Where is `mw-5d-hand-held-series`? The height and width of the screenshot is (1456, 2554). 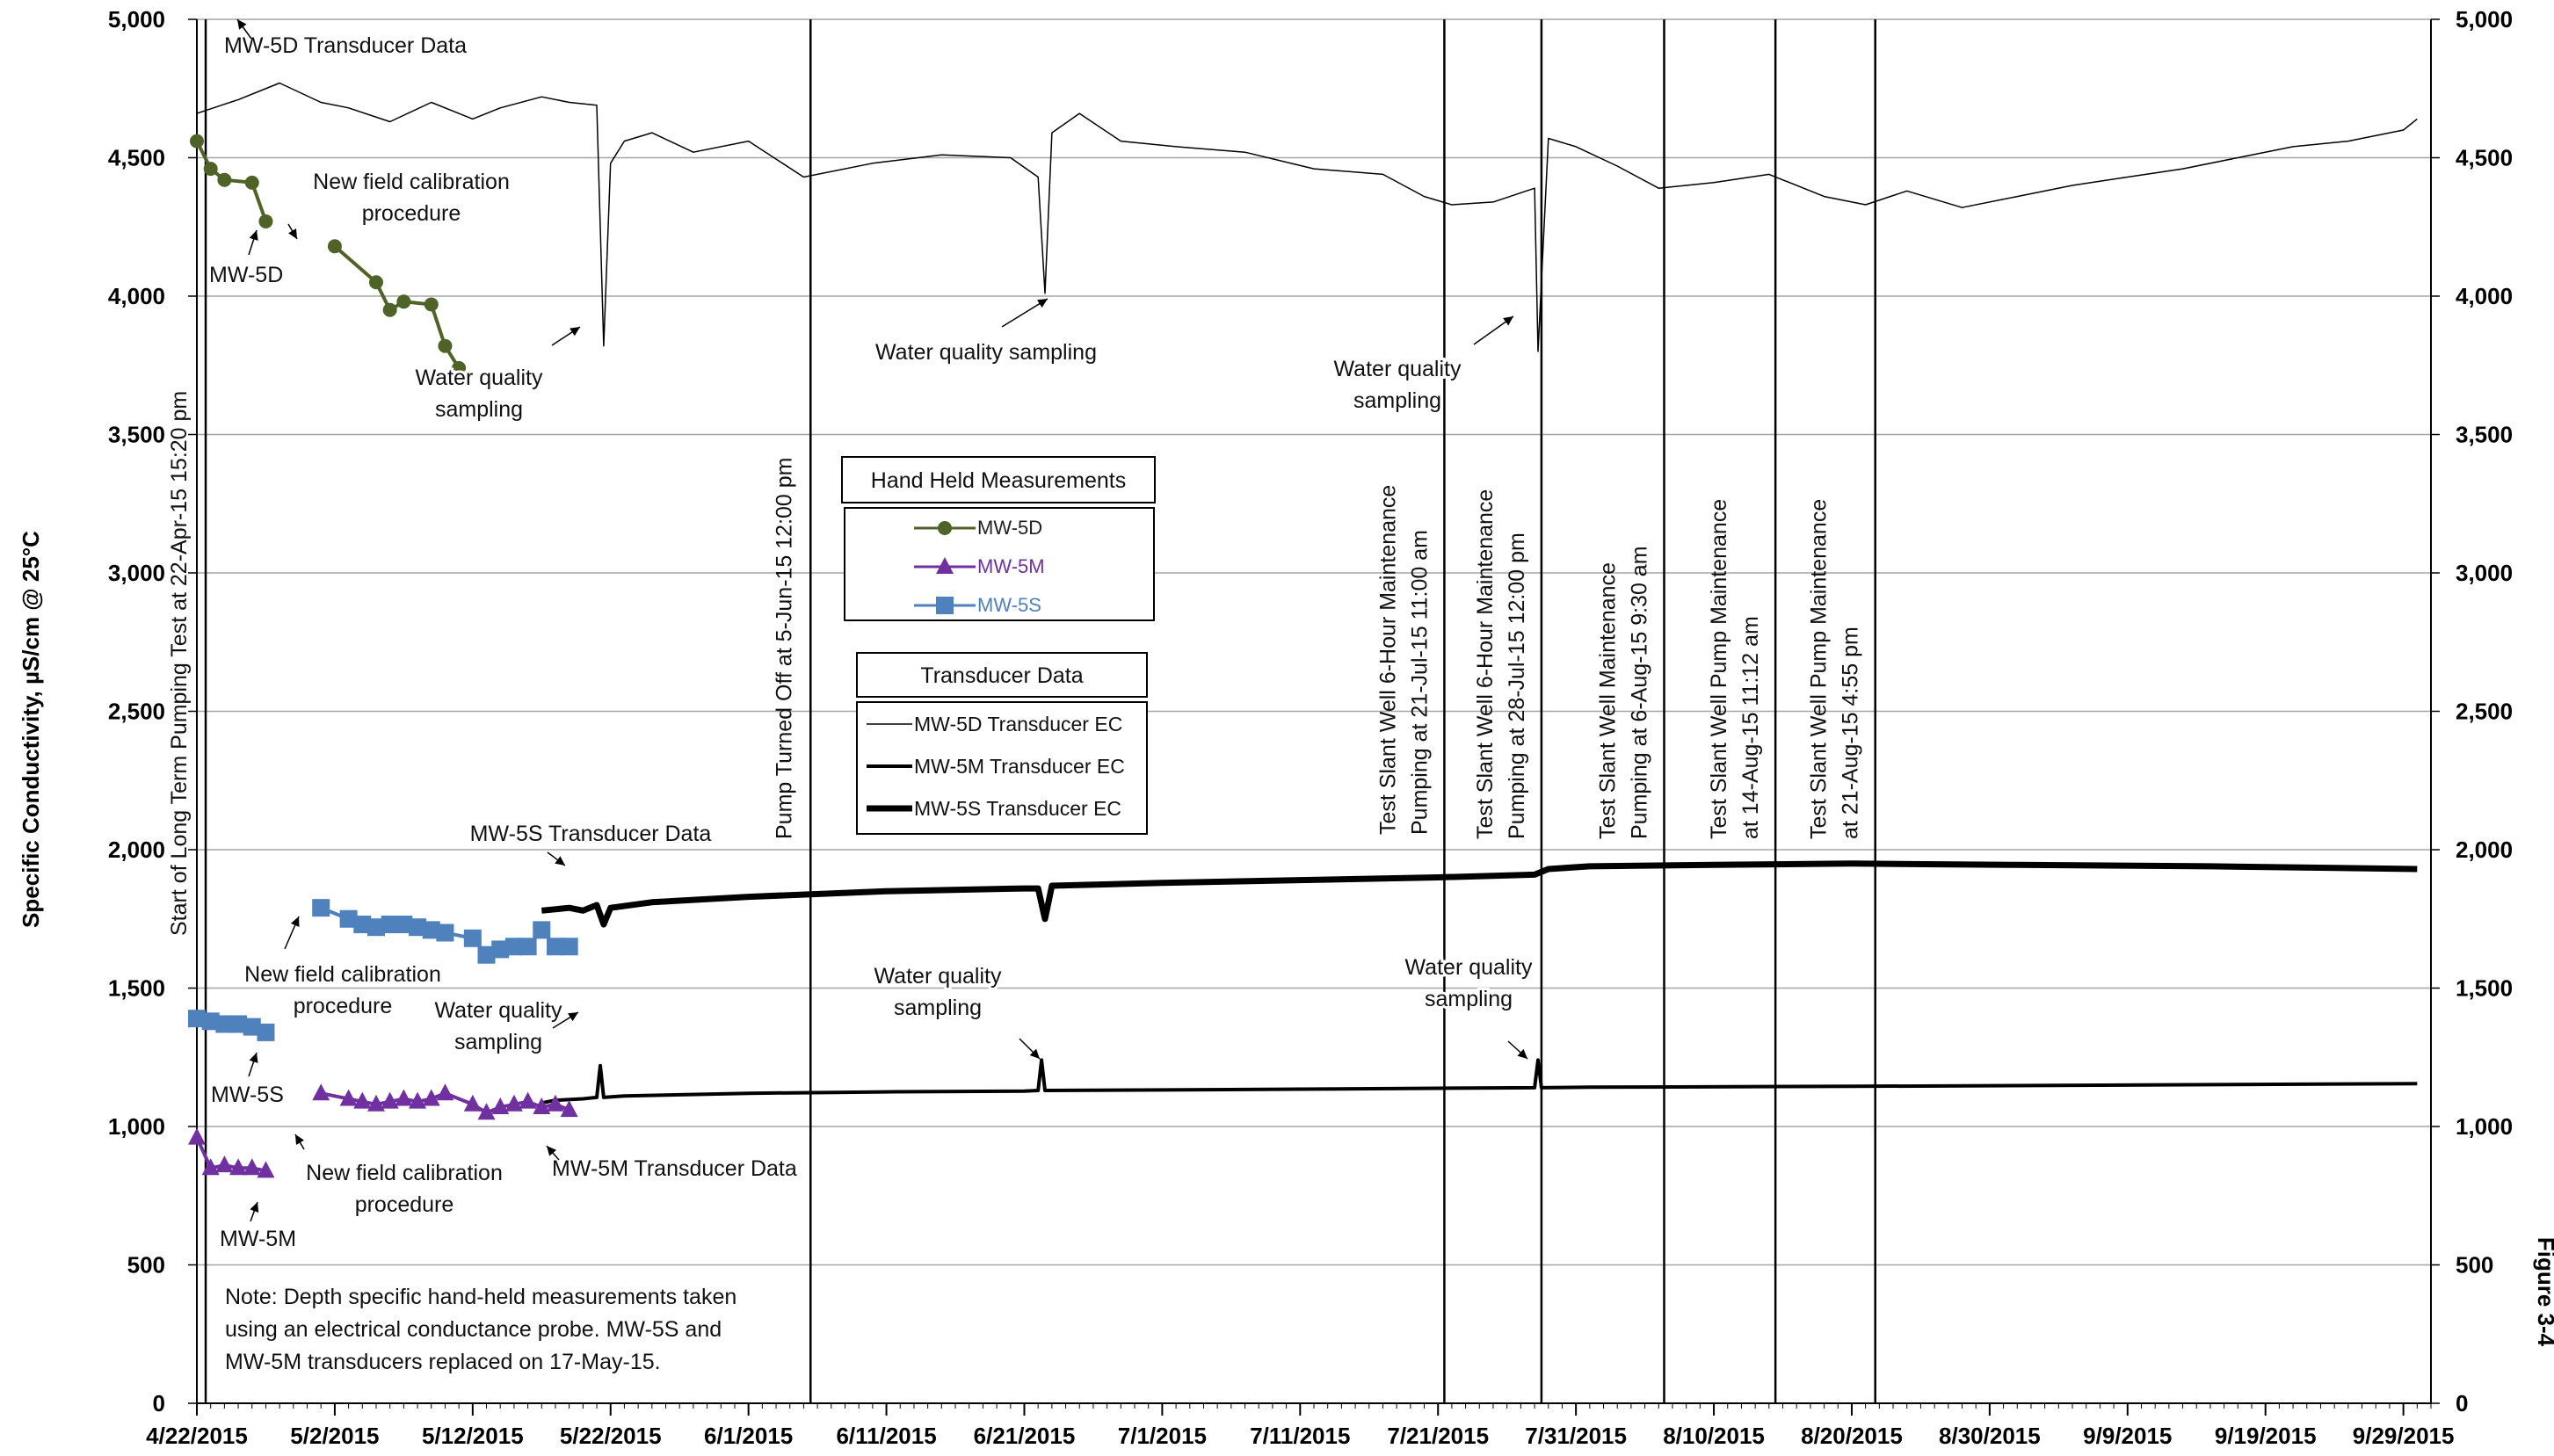 mw-5d-hand-held-series is located at coordinates (329, 254).